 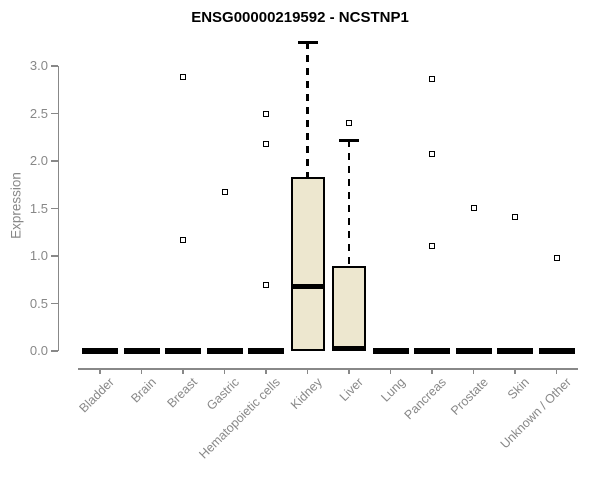 I want to click on y-tick-label: 2.0, so click(x=38, y=160).